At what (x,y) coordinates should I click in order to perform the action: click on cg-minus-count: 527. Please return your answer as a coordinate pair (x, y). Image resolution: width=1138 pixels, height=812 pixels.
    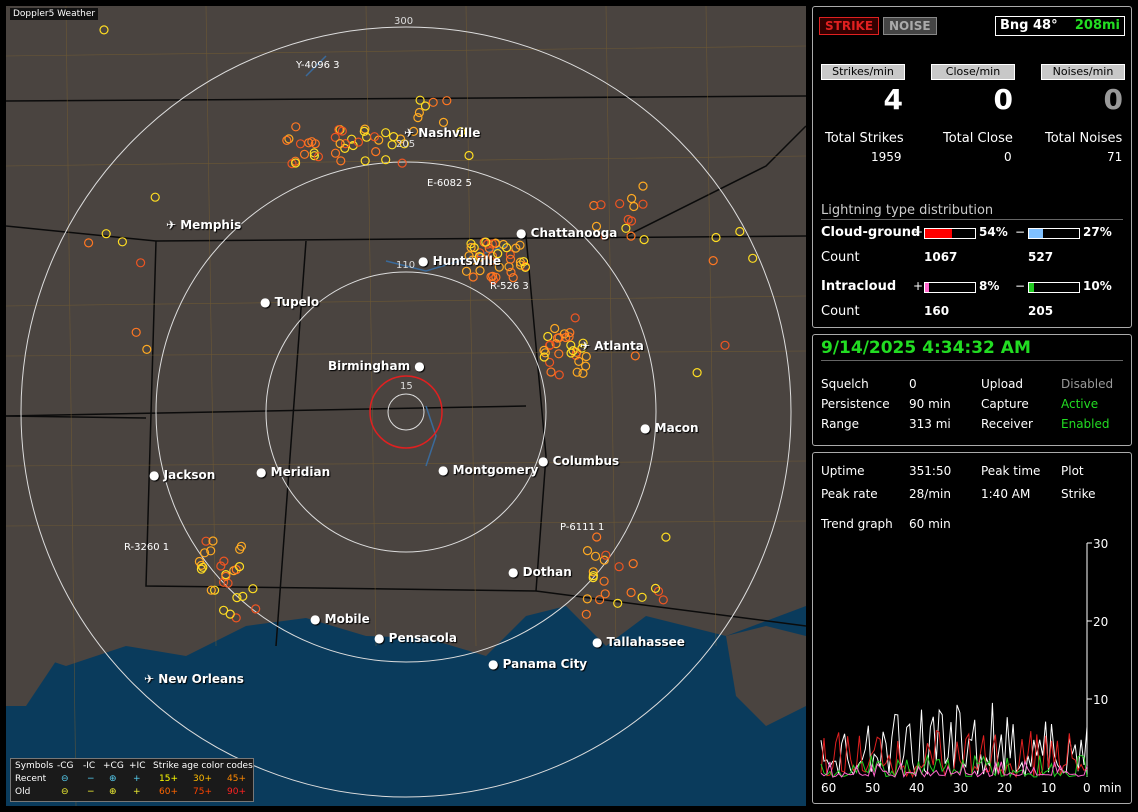
    Looking at the image, I should click on (1041, 257).